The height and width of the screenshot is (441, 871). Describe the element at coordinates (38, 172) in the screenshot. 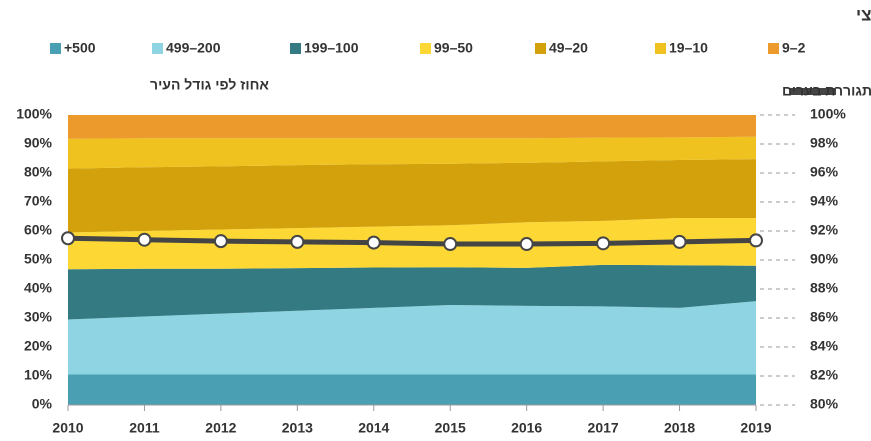

I see `y-tick-label: 80%` at that location.